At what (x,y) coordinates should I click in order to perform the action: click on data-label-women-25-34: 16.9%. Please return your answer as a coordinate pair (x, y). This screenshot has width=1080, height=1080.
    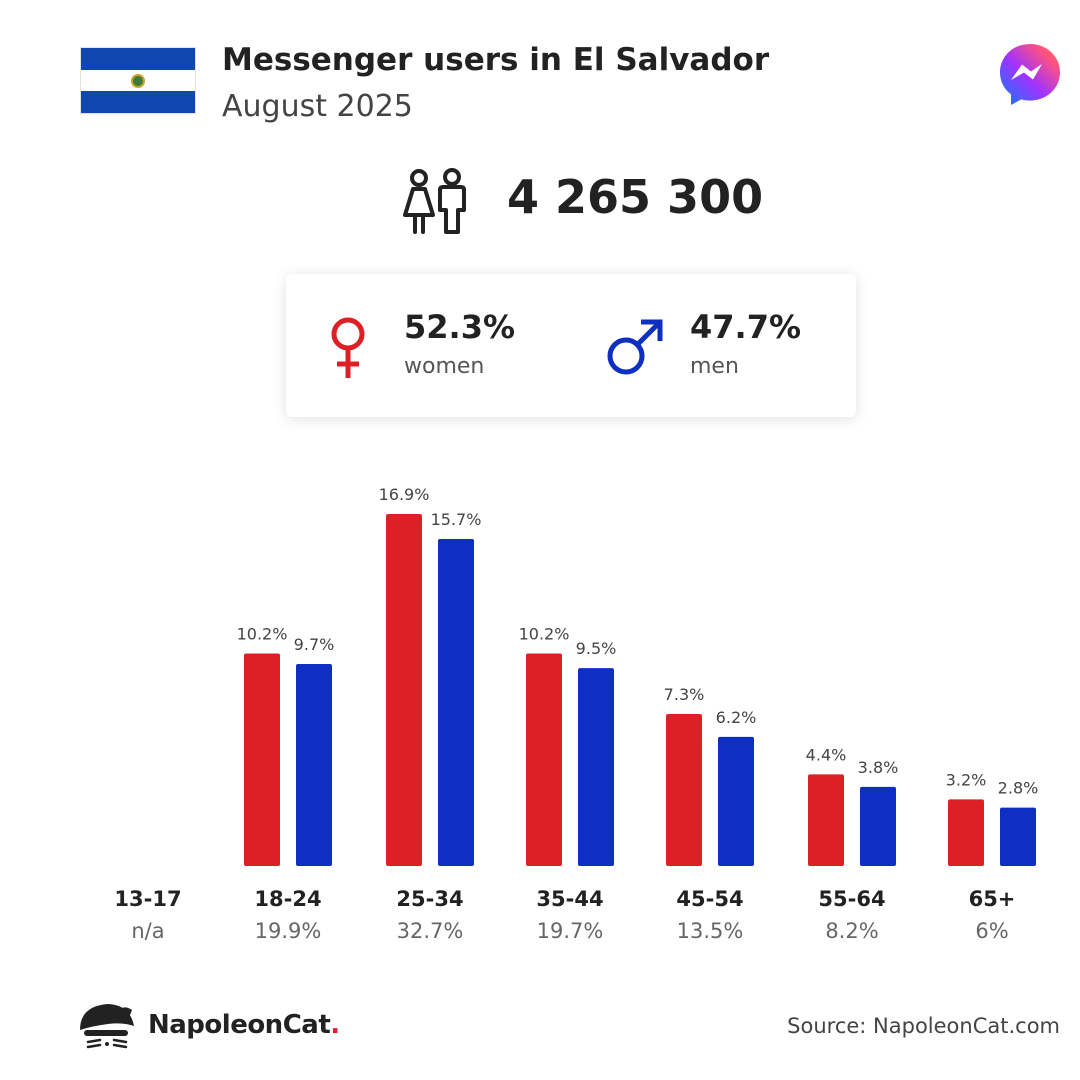
    Looking at the image, I should click on (404, 494).